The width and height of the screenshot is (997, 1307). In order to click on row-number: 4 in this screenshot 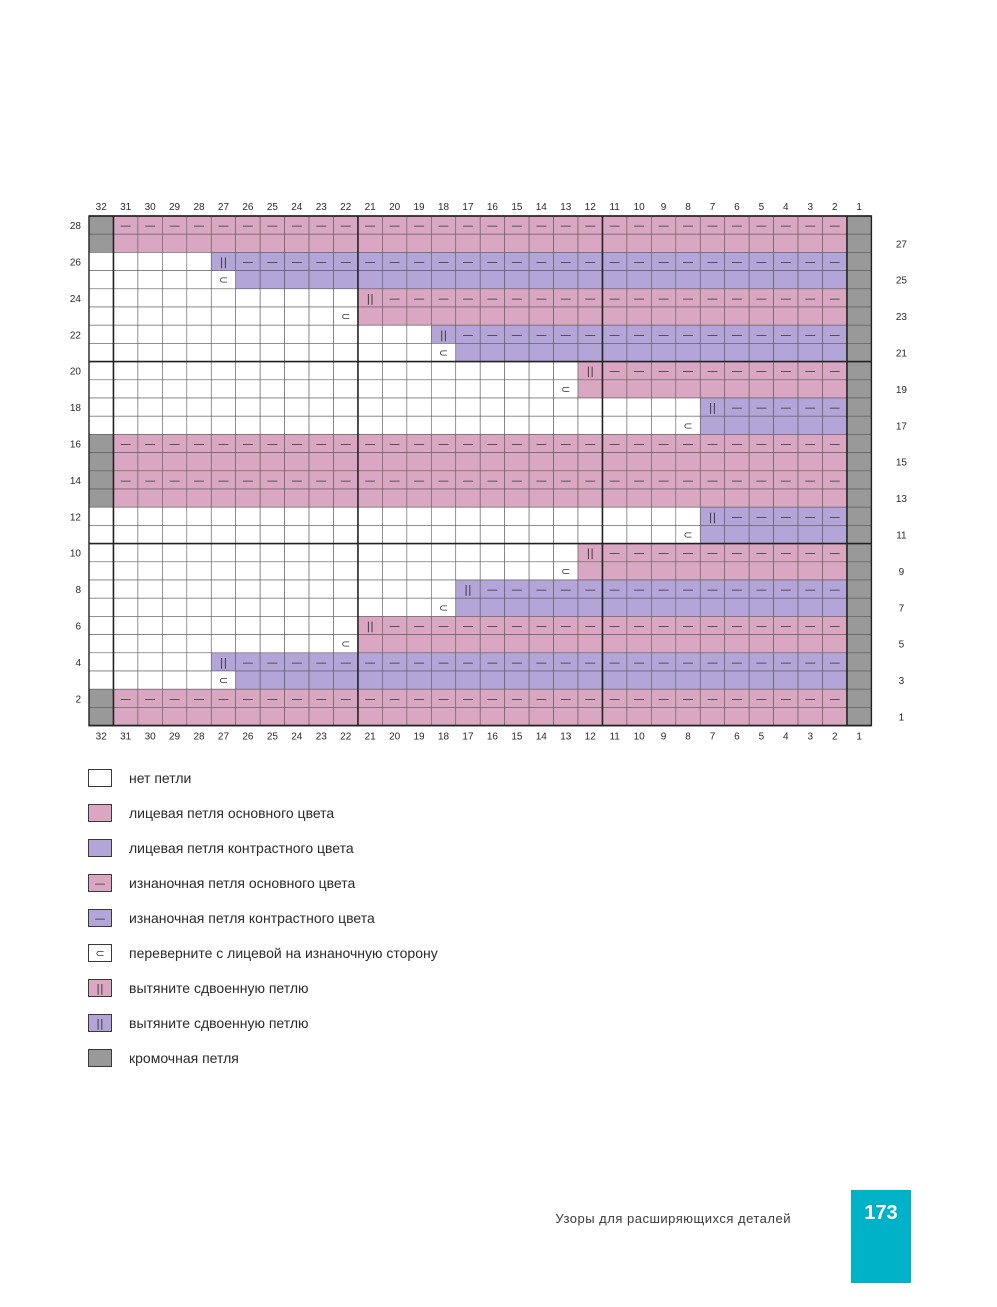, I will do `click(78, 663)`.